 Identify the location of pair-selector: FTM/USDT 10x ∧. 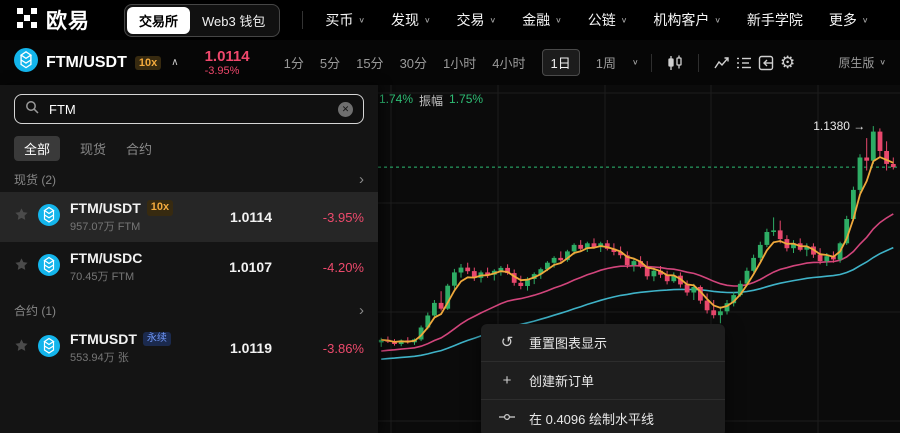
(96, 62).